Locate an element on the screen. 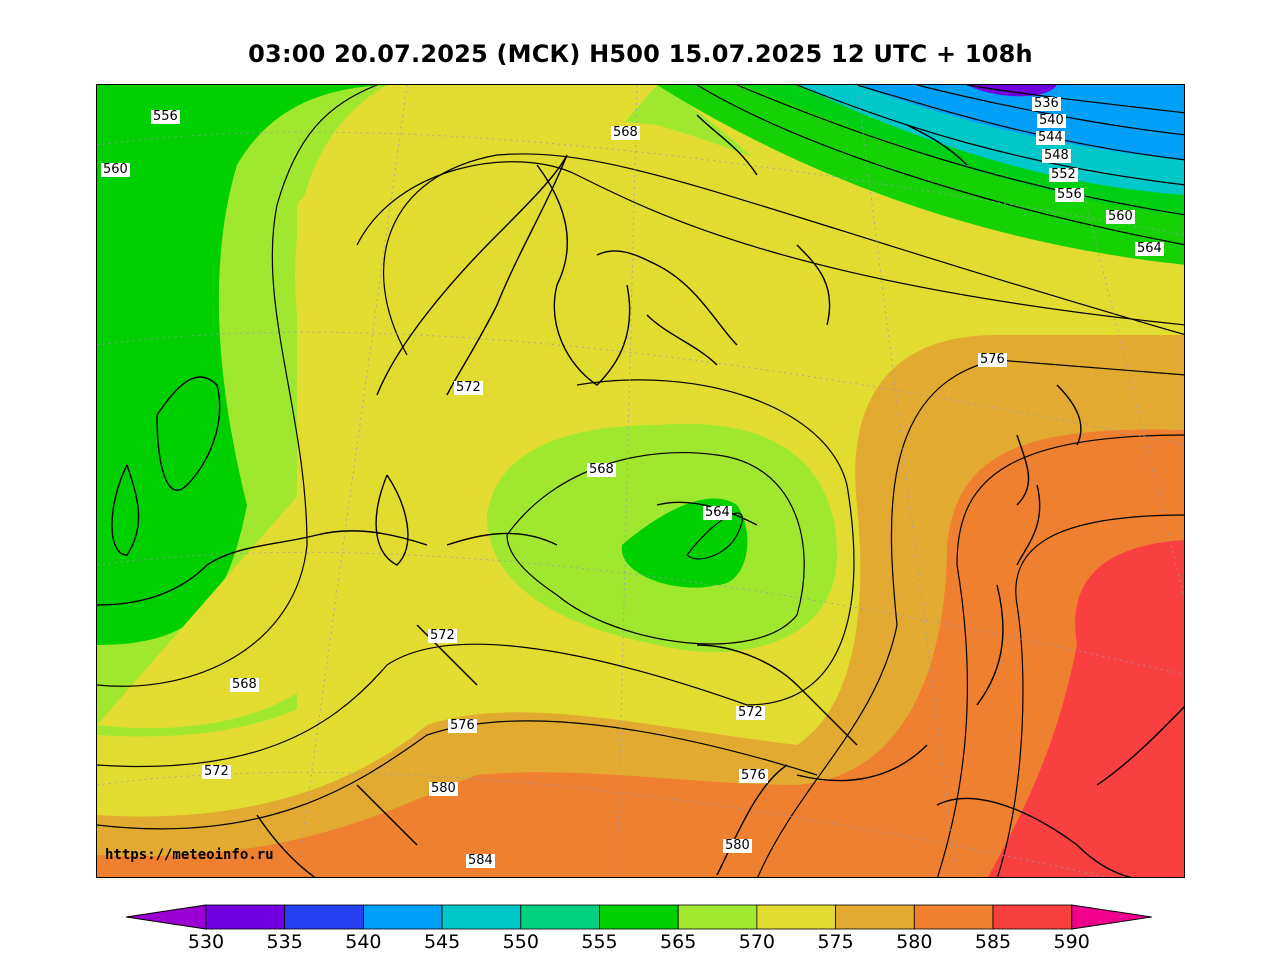  band-560-center is located at coordinates (684, 543).